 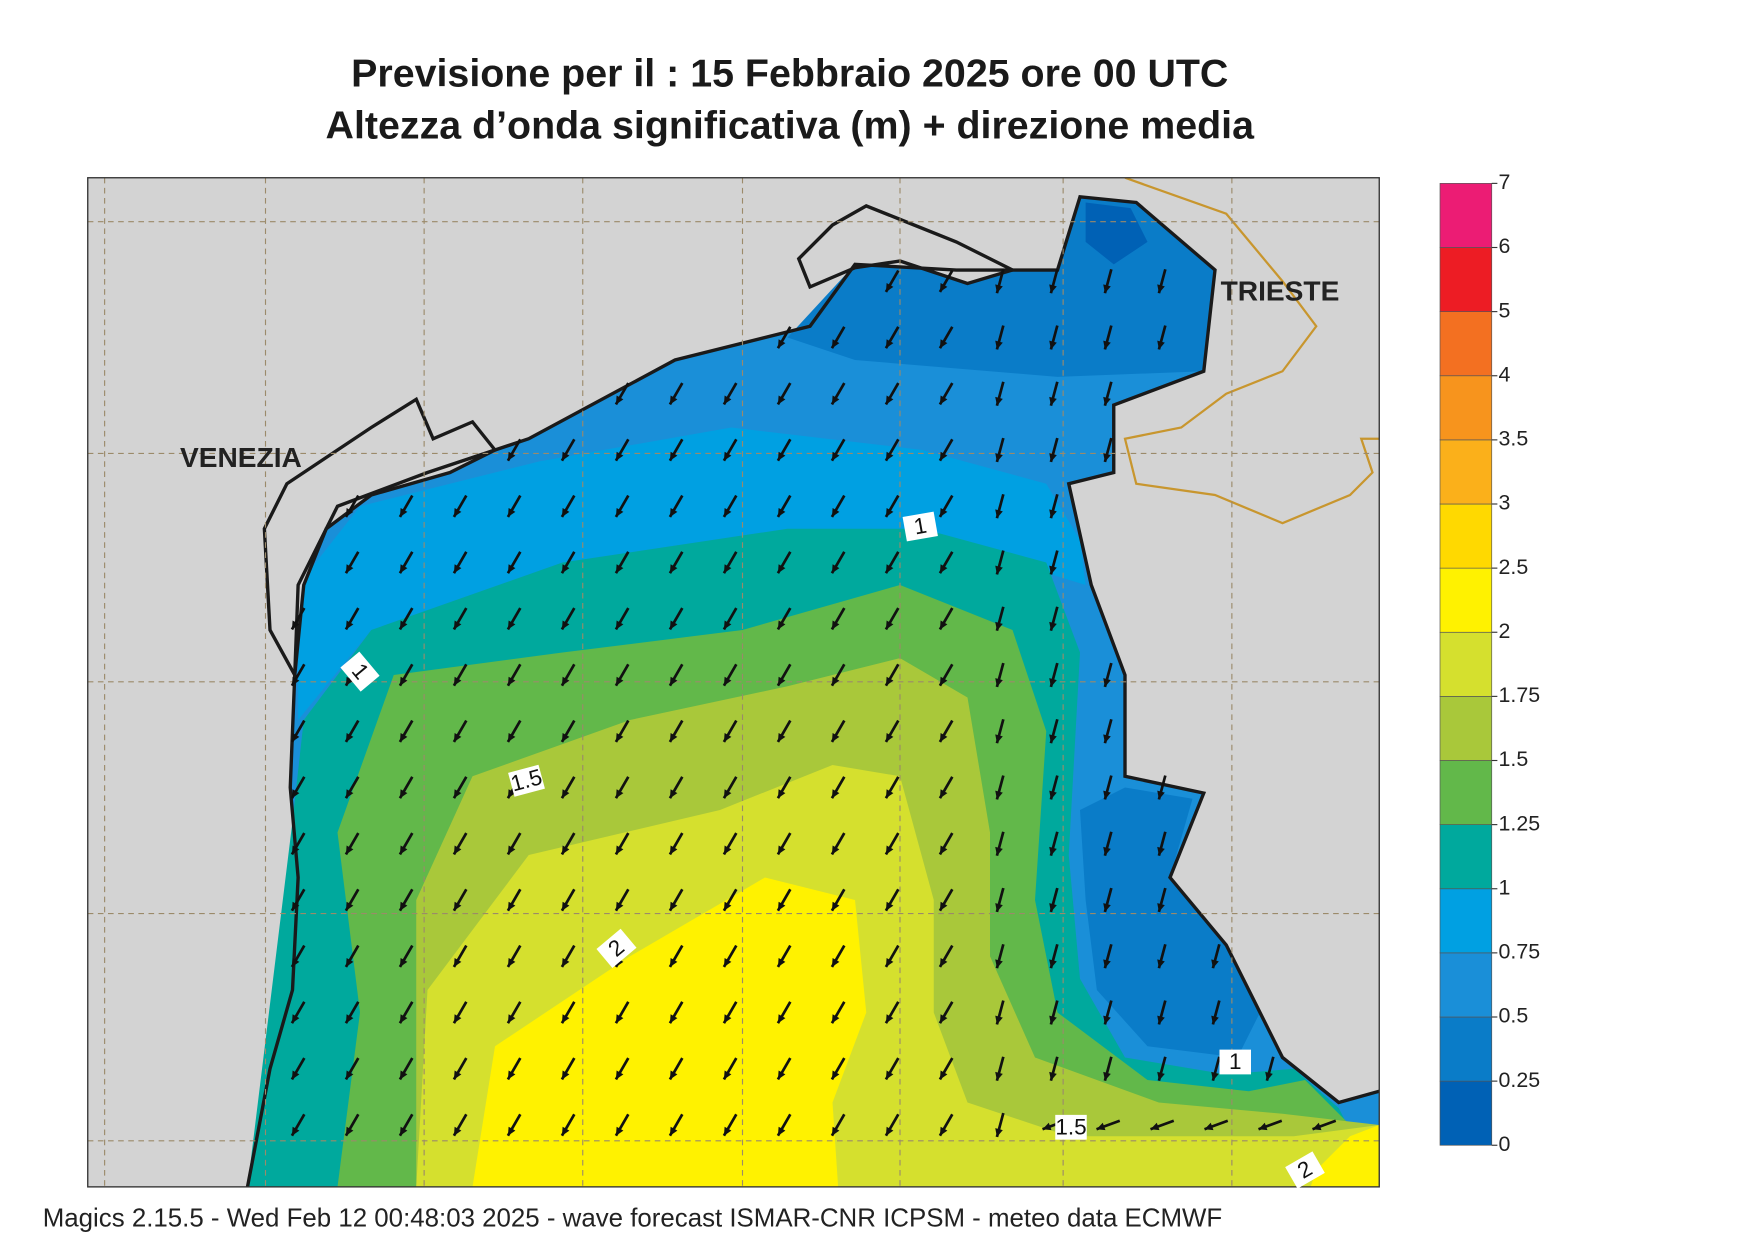 I want to click on colorbar-label: 6, so click(x=1505, y=246).